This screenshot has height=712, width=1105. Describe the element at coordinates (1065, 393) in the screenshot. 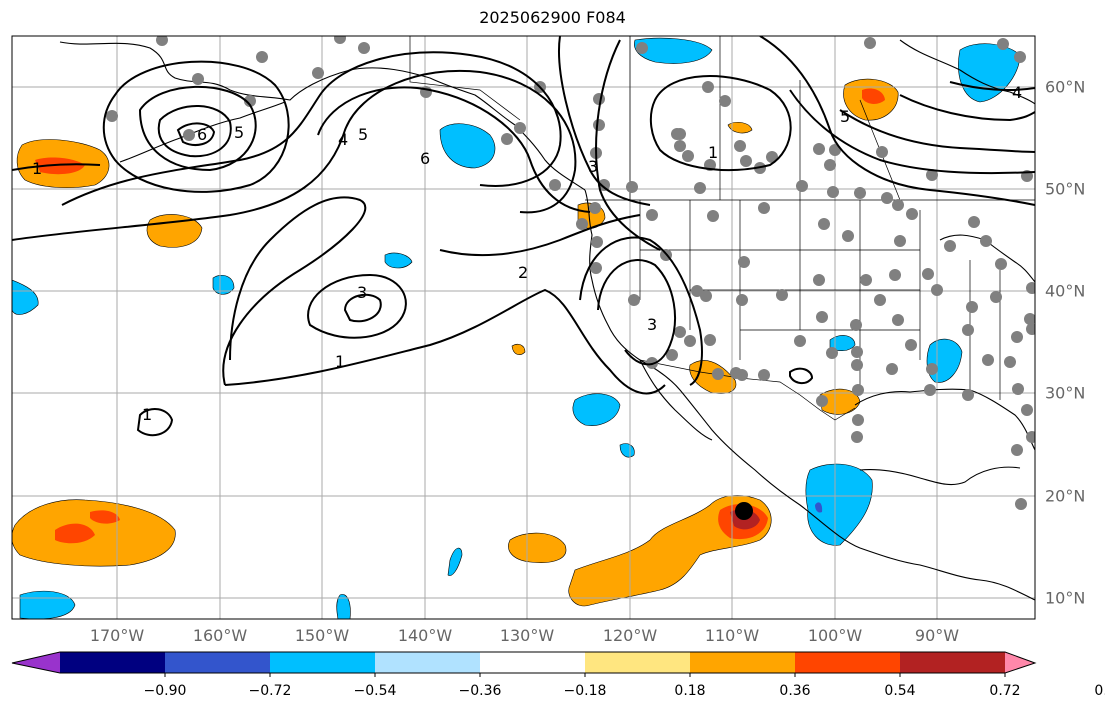

I see `latitude-label: 30°N` at that location.